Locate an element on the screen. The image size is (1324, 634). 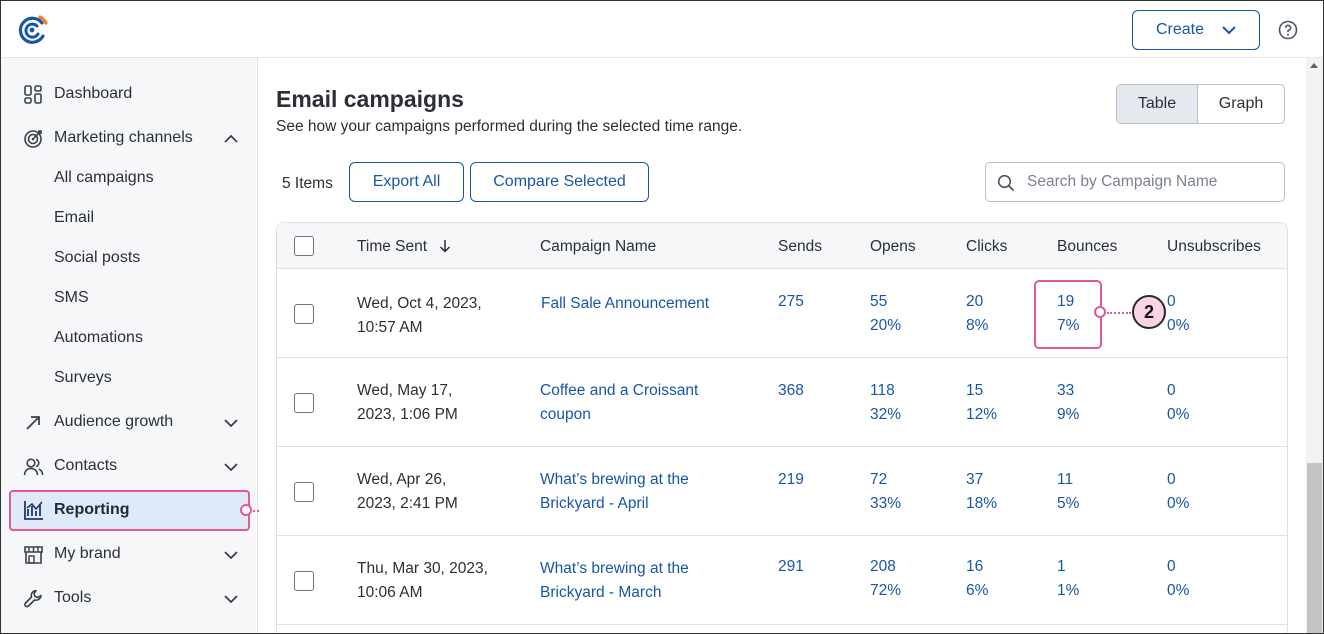
graph-view-button: Graph is located at coordinates (1241, 103).